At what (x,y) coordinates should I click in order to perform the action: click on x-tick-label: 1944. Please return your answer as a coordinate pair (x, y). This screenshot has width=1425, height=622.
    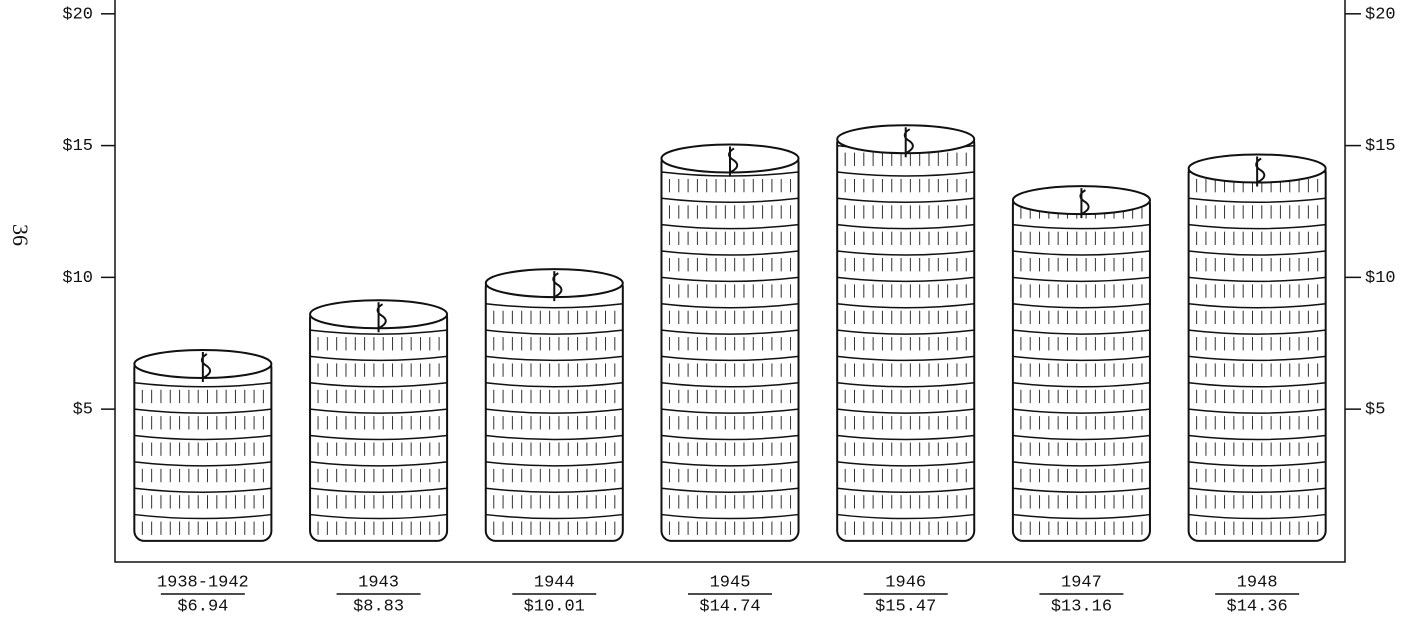
    Looking at the image, I should click on (554, 582).